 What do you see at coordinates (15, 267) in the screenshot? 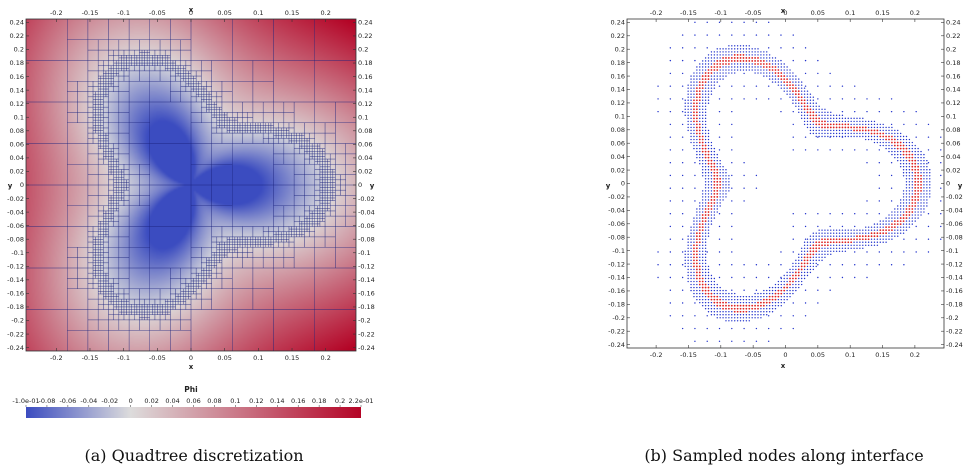
I see `y-tick-label-left: -0.12` at bounding box center [15, 267].